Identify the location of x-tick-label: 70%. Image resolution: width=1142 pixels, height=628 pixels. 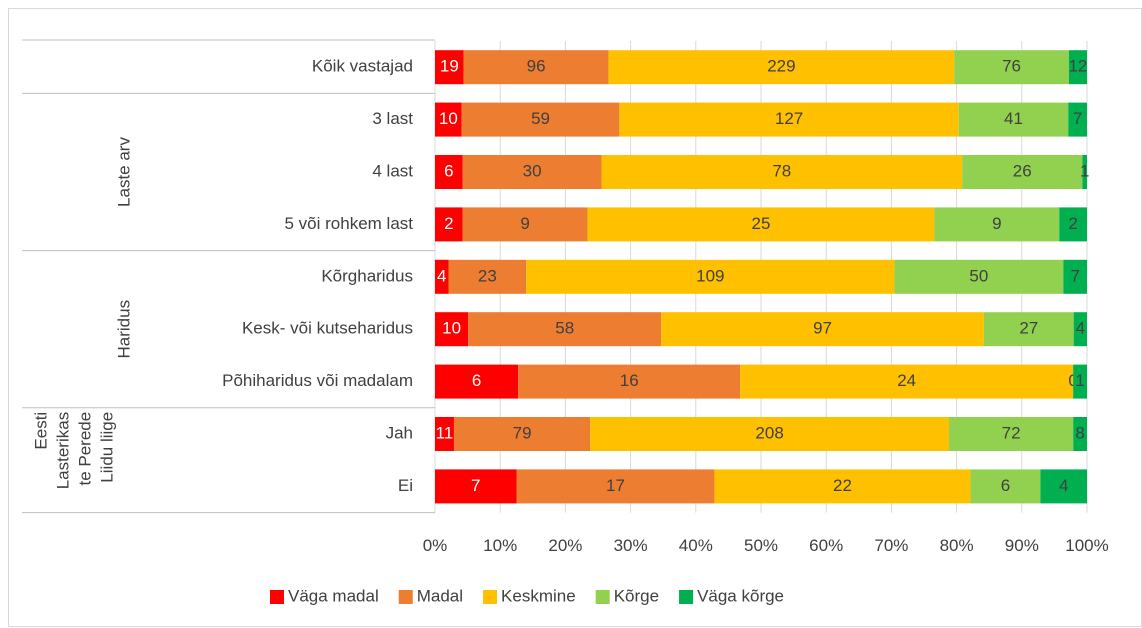
(891, 545).